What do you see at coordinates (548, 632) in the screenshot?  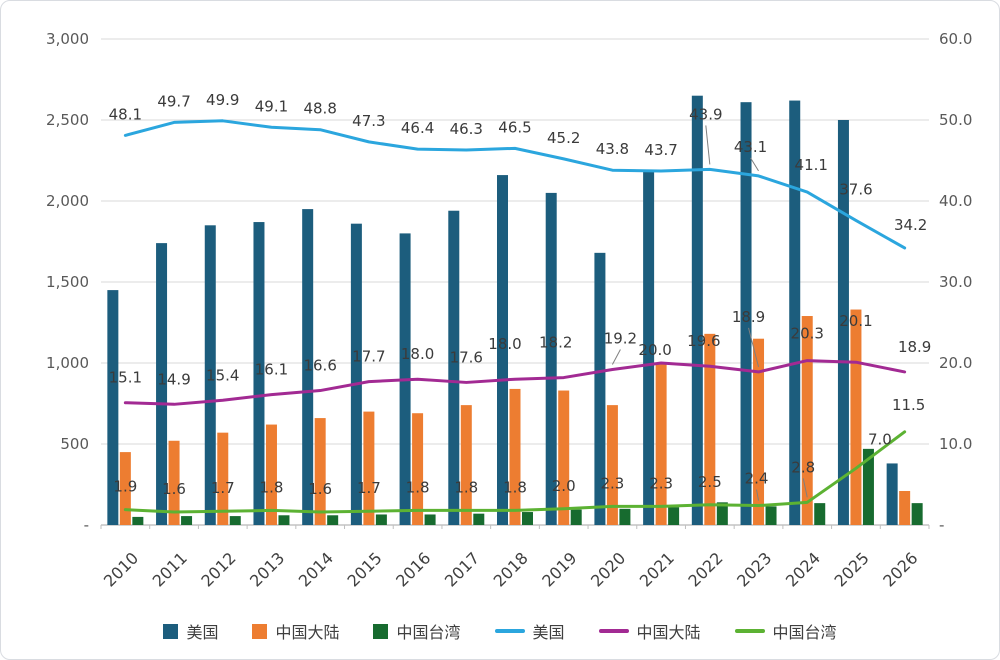 I see `legend-label: 美国` at bounding box center [548, 632].